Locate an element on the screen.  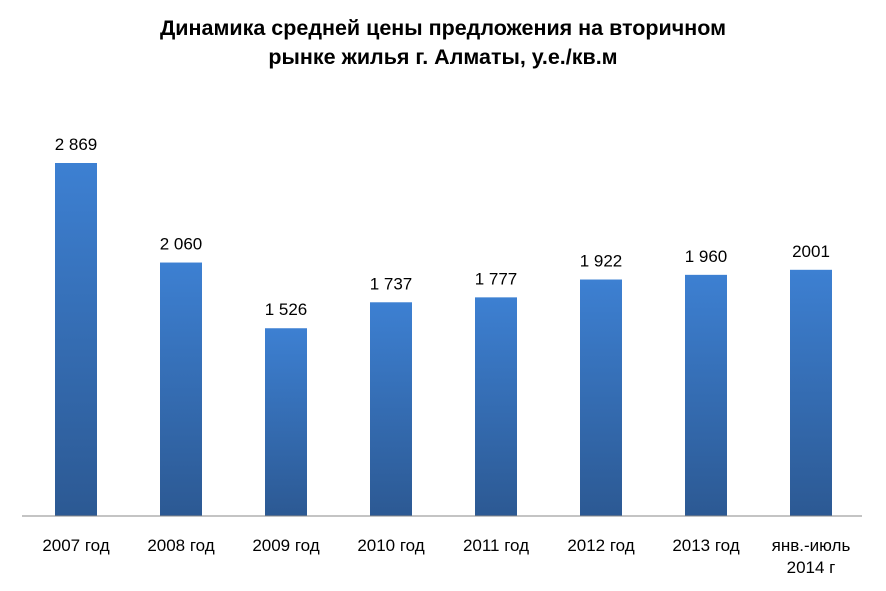
x-tick-label: 2011 год is located at coordinates (496, 545).